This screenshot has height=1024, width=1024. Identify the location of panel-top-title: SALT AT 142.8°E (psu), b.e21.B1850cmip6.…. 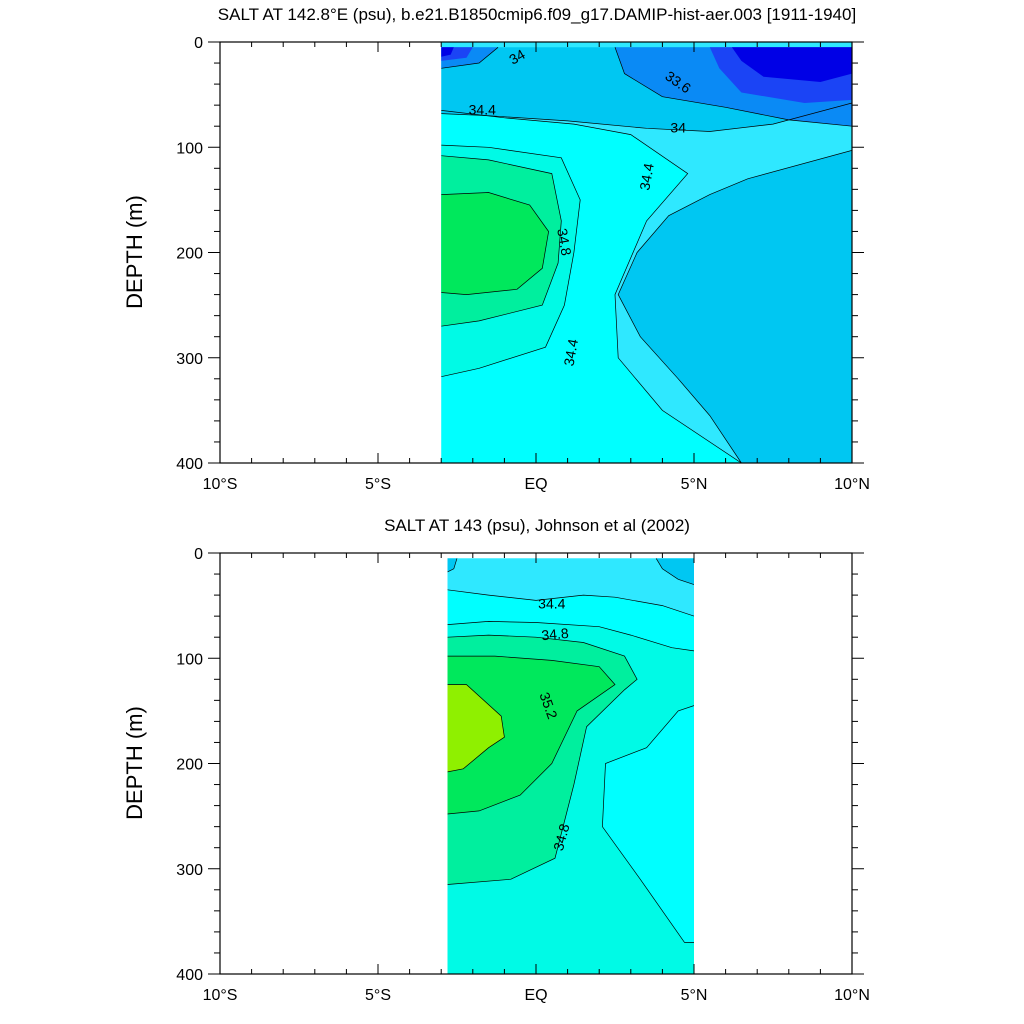
(537, 14).